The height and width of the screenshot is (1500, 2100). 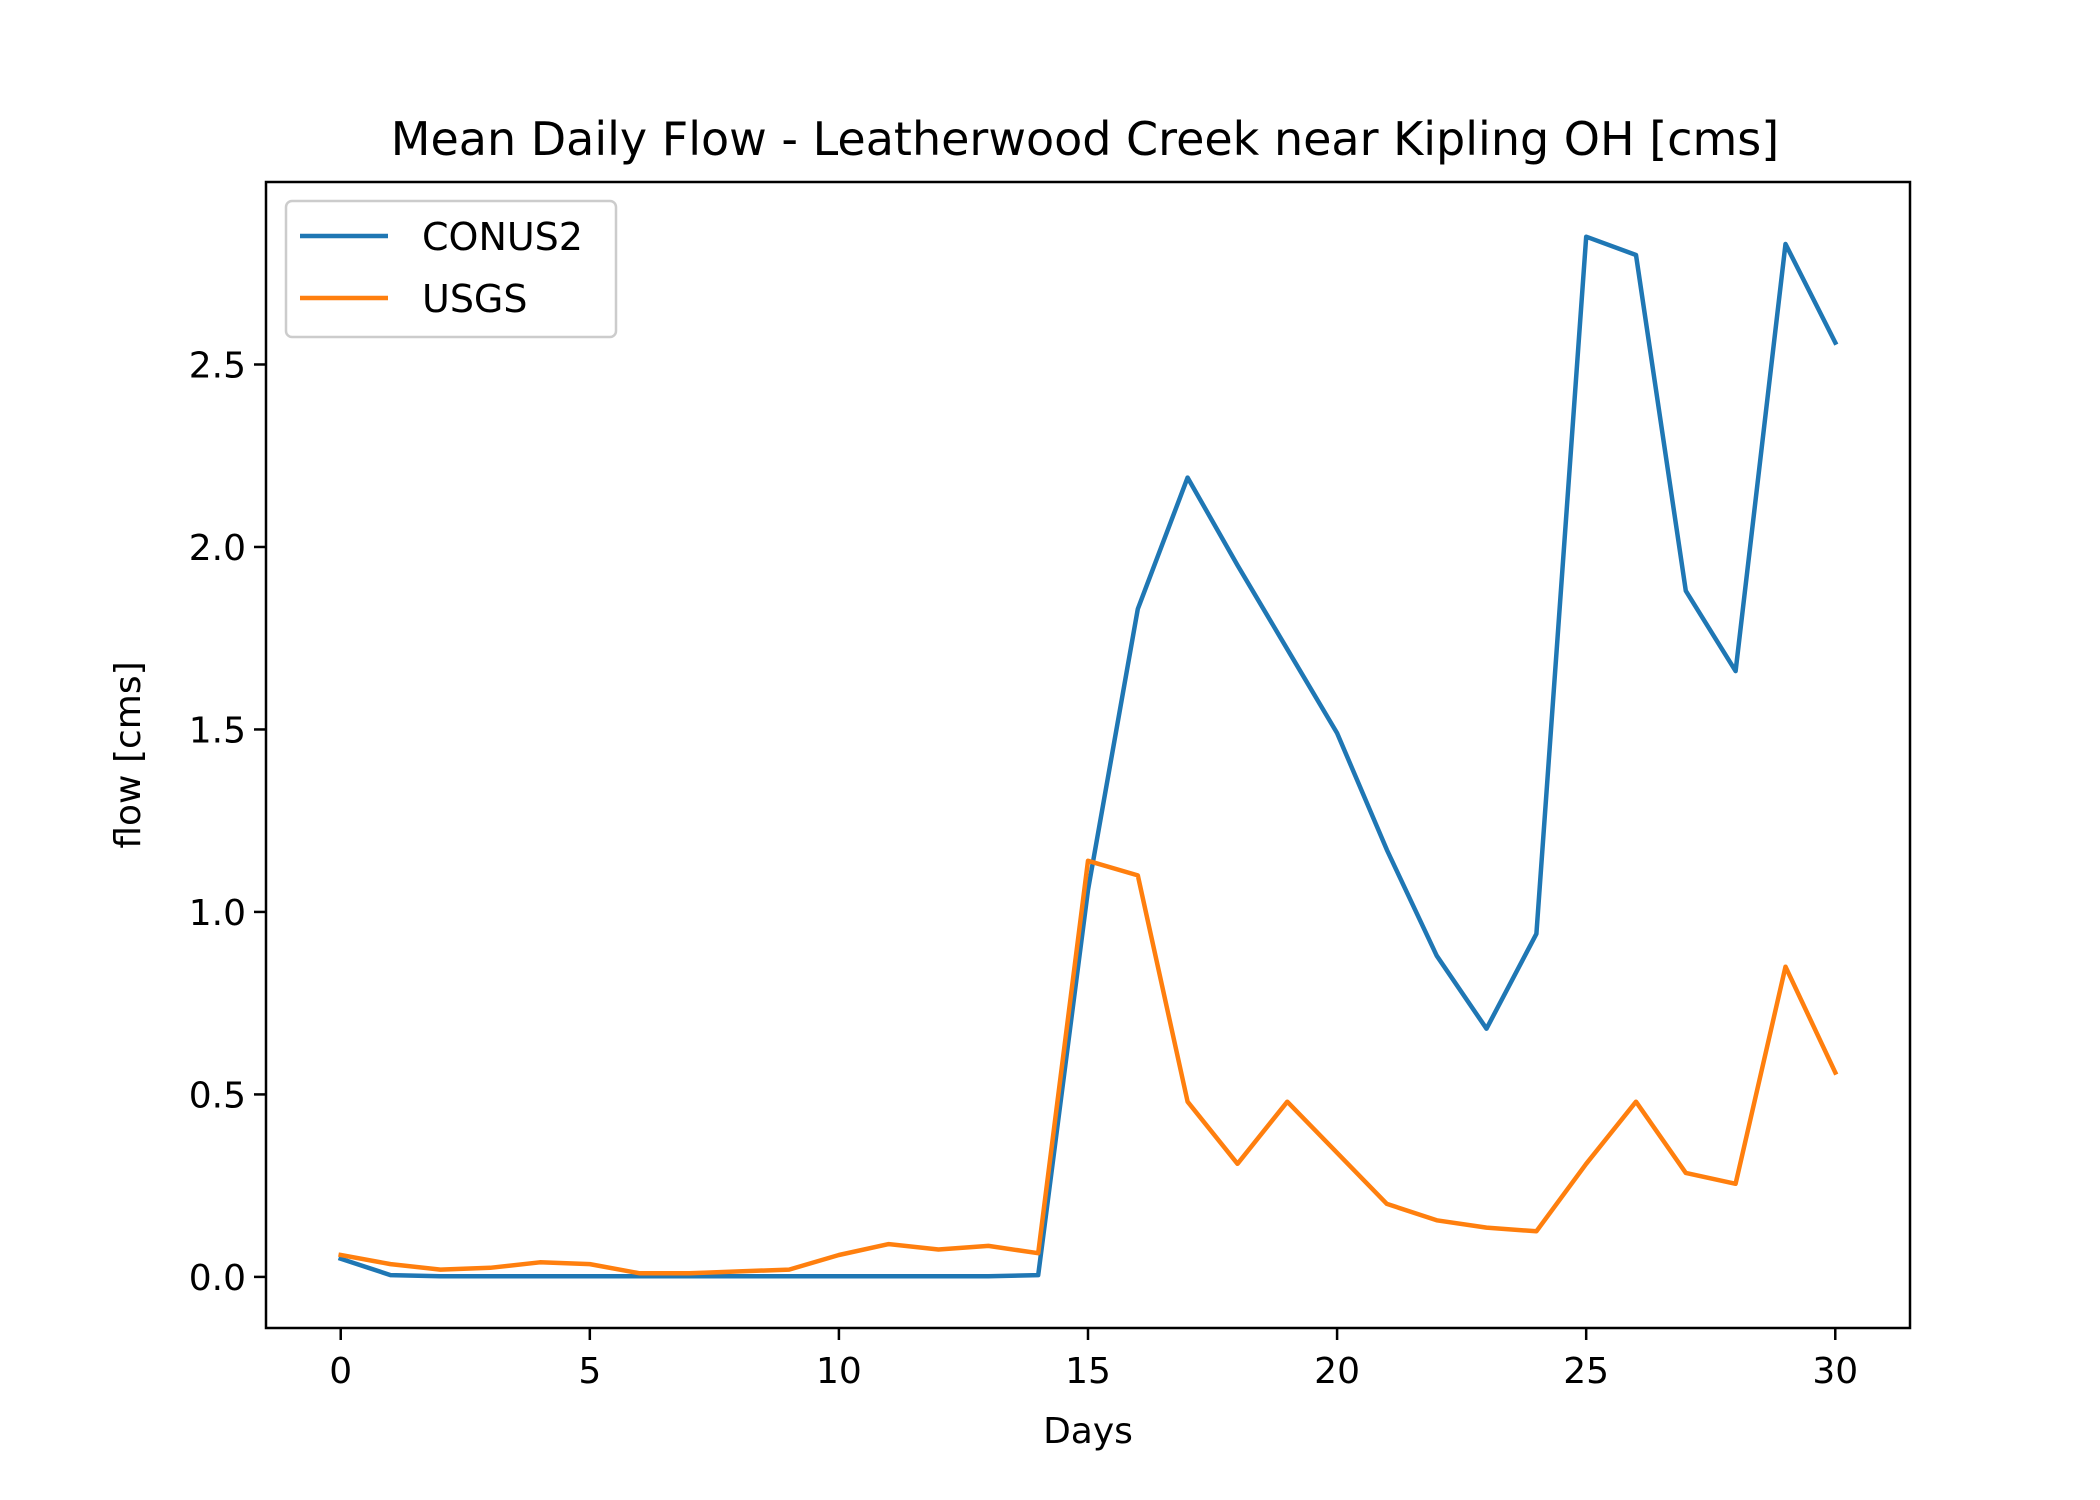 I want to click on x-tick-label: 25, so click(x=1586, y=1371).